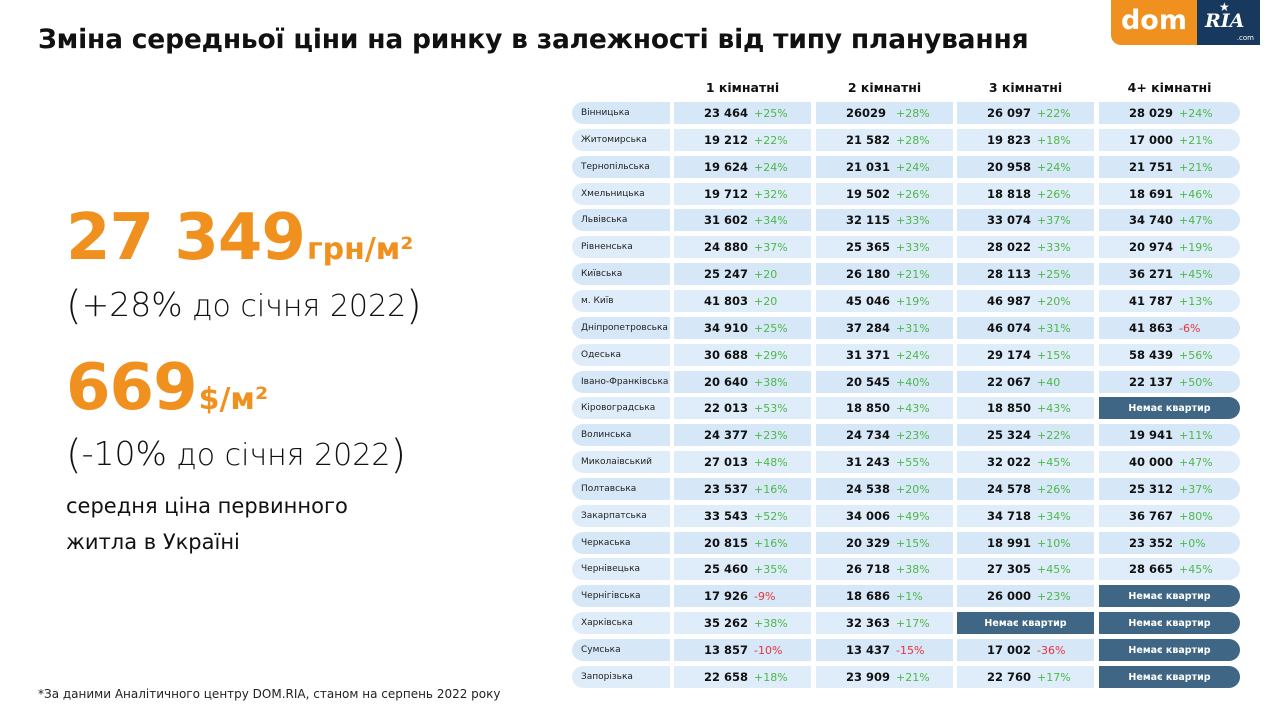  Describe the element at coordinates (1025, 489) in the screenshot. I see `price-cell: 24 578 +26%` at that location.